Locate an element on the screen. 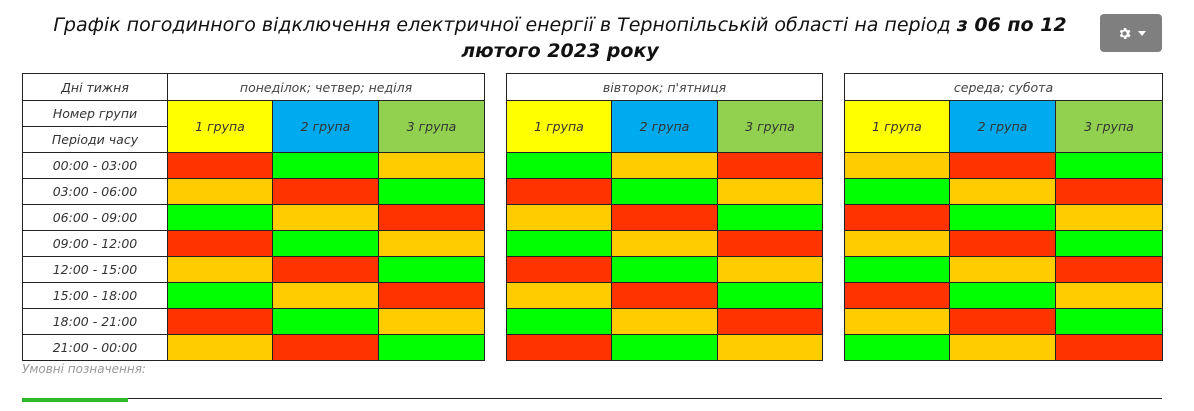 The width and height of the screenshot is (1194, 411). group-header-cell: 1 група is located at coordinates (559, 126).